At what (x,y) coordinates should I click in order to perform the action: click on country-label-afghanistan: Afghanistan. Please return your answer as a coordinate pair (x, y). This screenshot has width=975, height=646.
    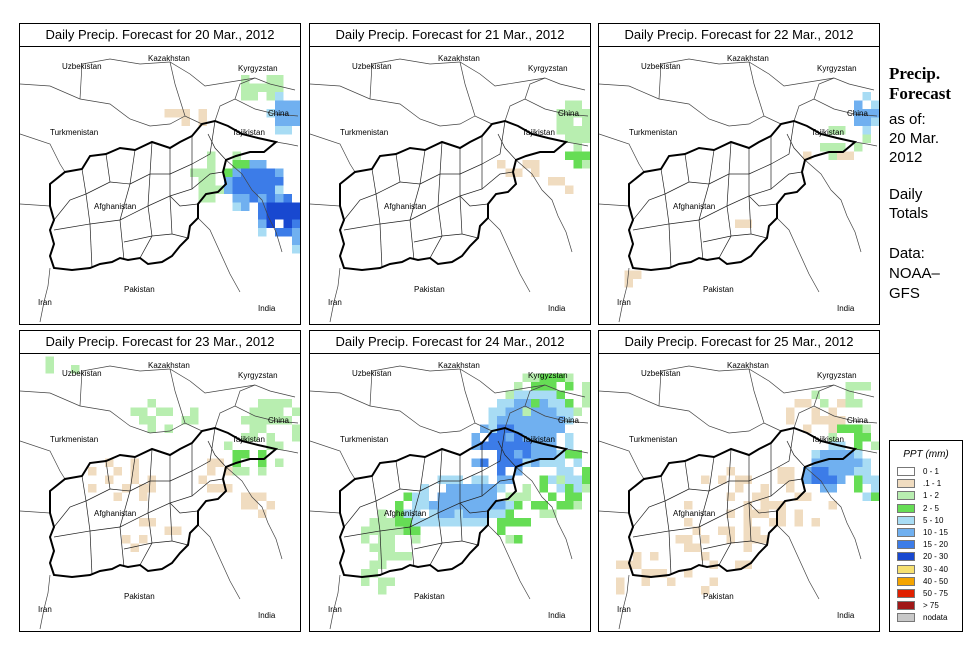
    Looking at the image, I should click on (694, 206).